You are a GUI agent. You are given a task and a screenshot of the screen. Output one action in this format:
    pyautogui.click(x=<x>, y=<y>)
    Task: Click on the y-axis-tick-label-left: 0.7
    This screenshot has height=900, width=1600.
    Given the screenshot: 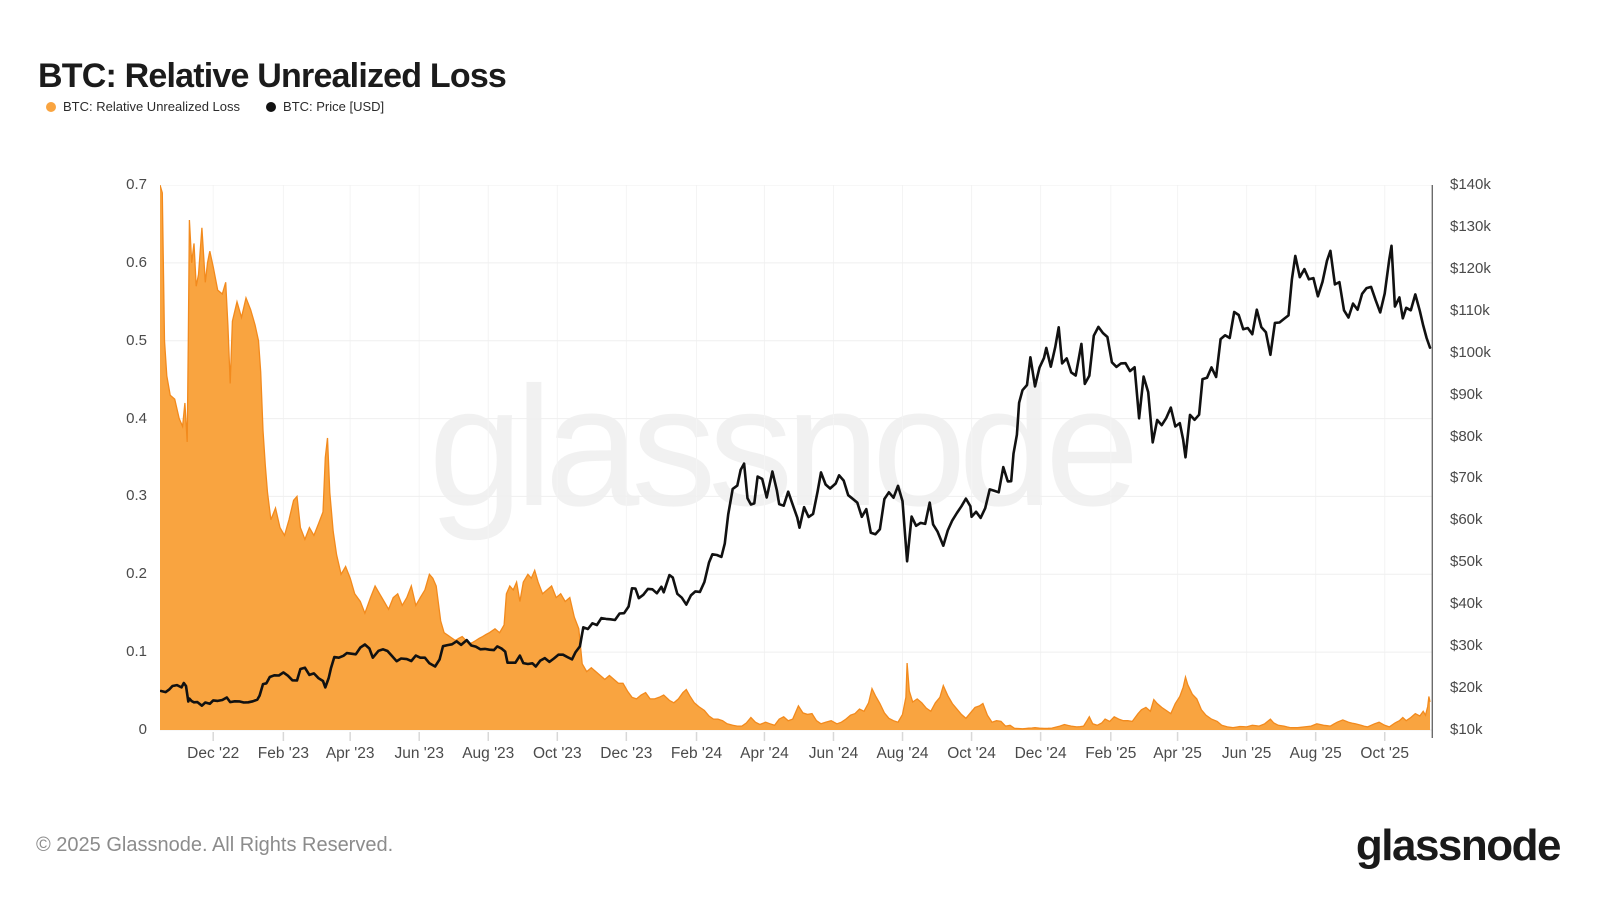 What is the action you would take?
    pyautogui.click(x=136, y=184)
    